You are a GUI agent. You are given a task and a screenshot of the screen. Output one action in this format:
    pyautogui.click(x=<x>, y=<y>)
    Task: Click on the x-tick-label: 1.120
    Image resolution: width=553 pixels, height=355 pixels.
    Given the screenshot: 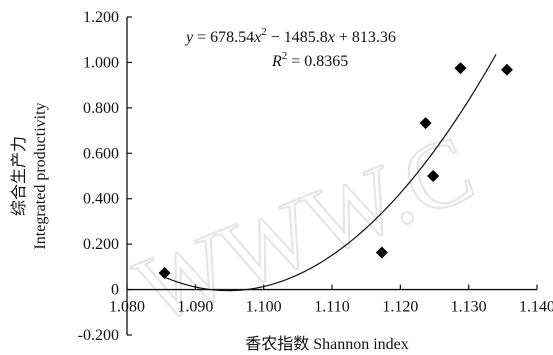 What is the action you would take?
    pyautogui.click(x=400, y=307)
    